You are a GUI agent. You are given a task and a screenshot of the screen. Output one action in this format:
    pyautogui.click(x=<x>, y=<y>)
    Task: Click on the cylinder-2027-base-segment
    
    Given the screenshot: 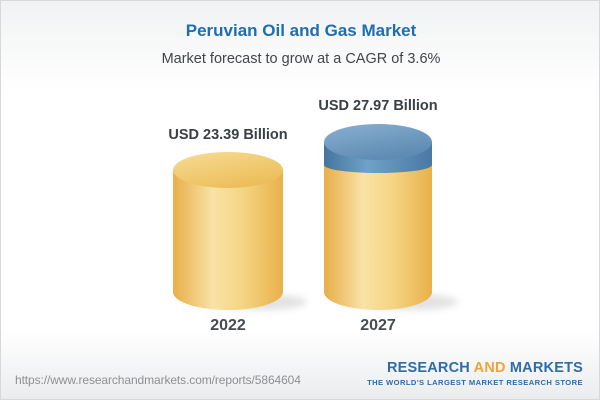 What is the action you would take?
    pyautogui.click(x=378, y=235)
    